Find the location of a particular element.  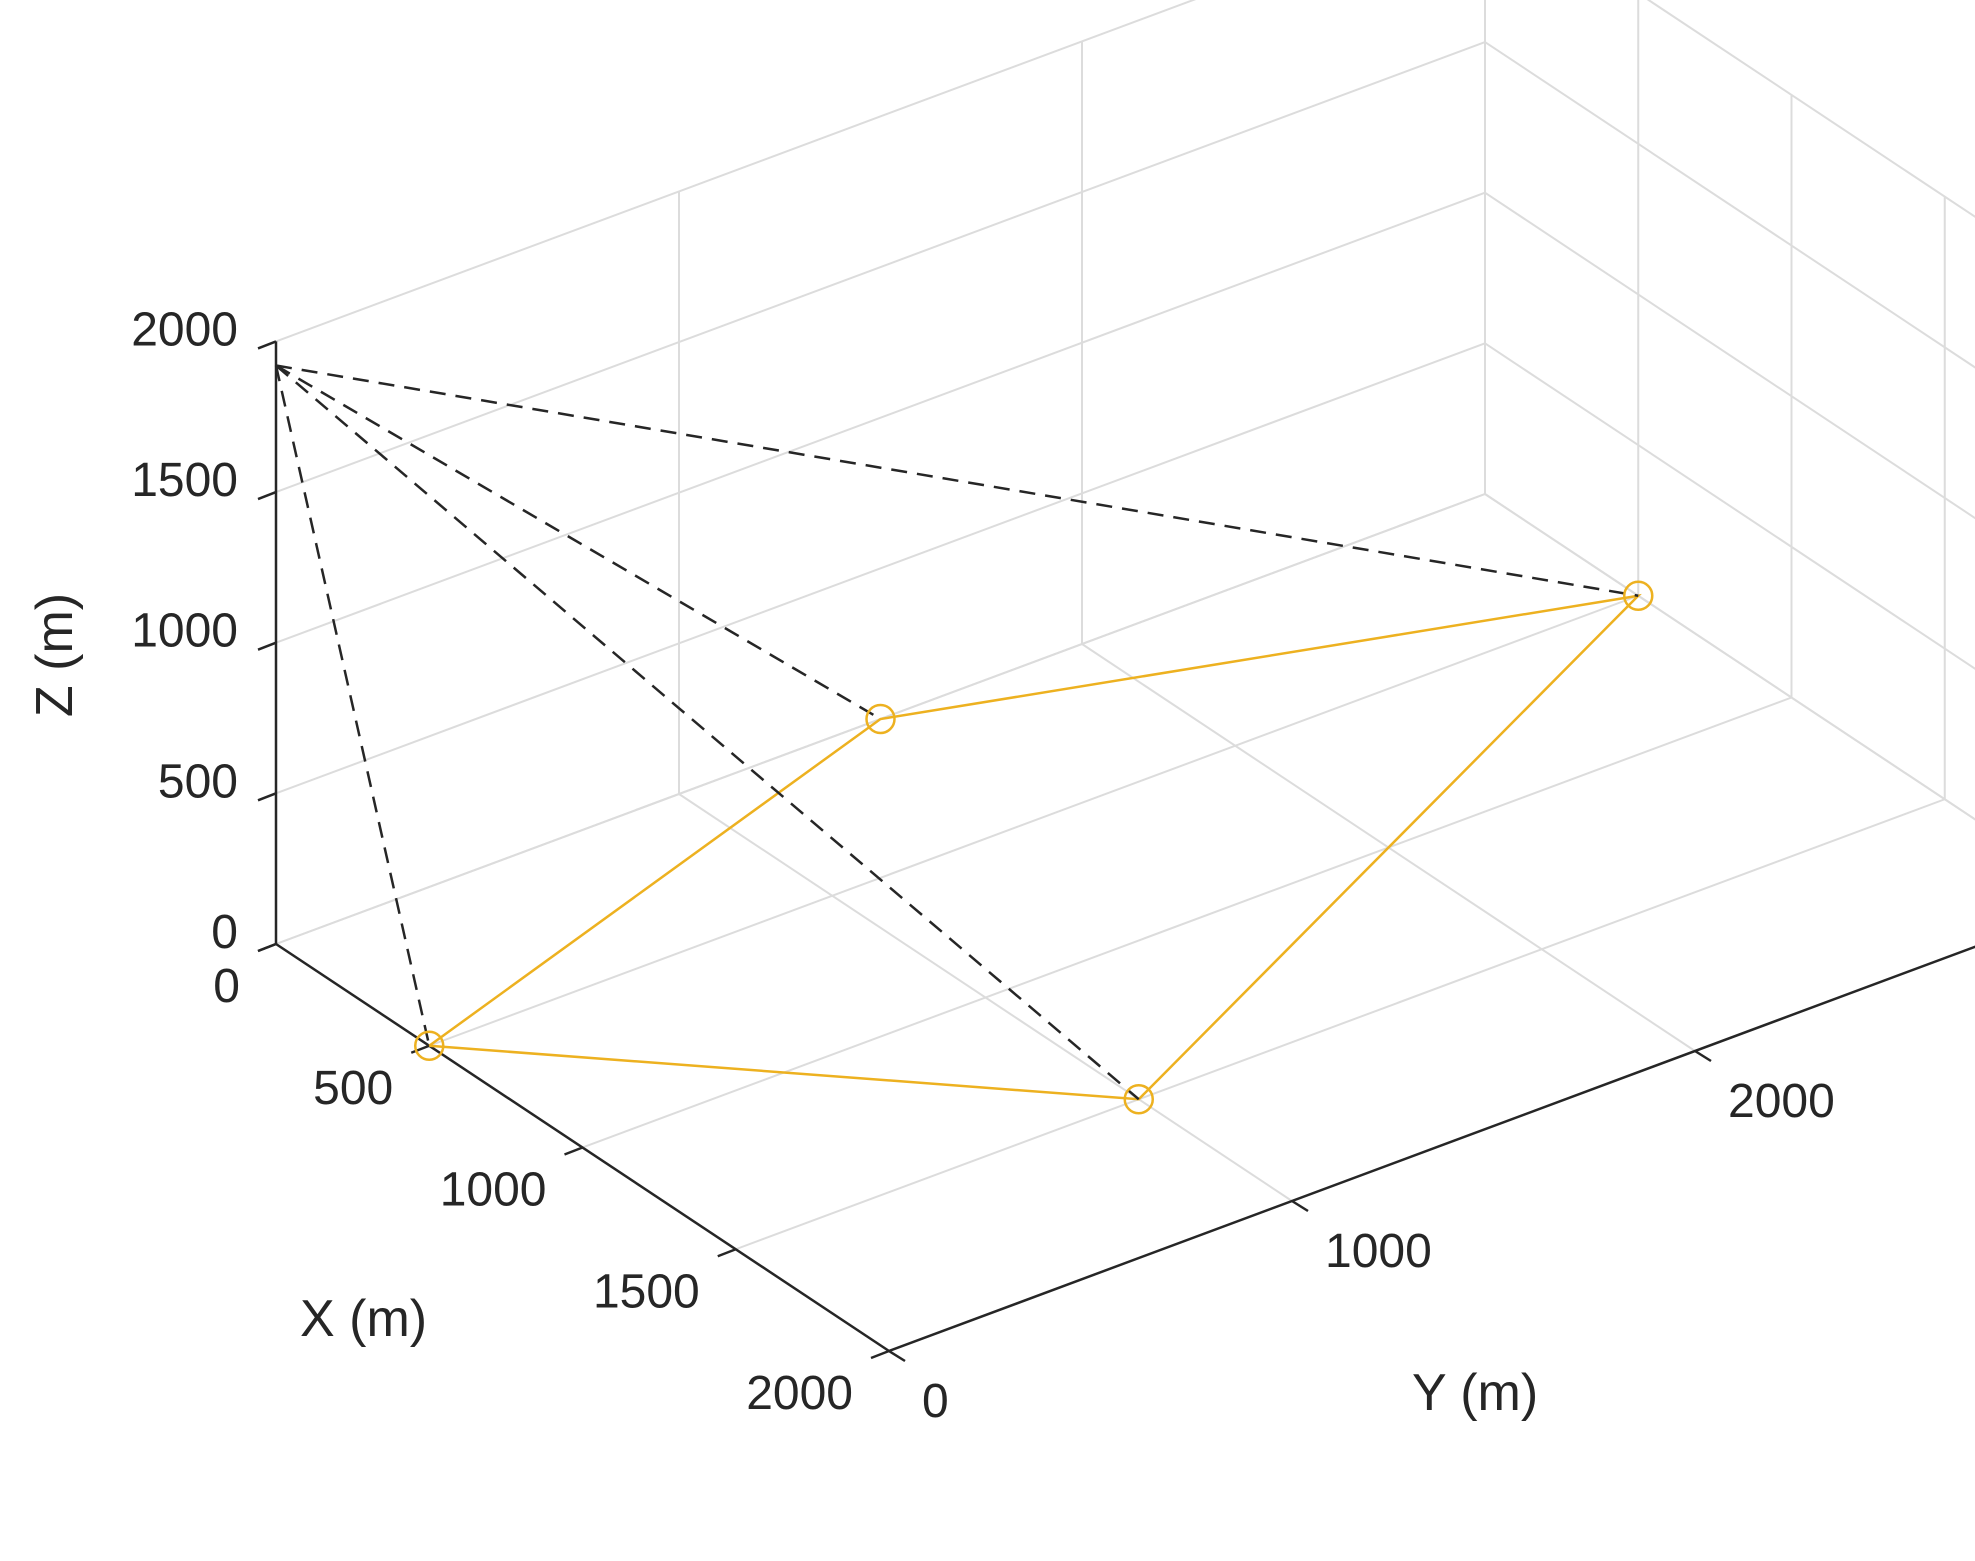

y-tick-label: 2000 is located at coordinates (1781, 1101).